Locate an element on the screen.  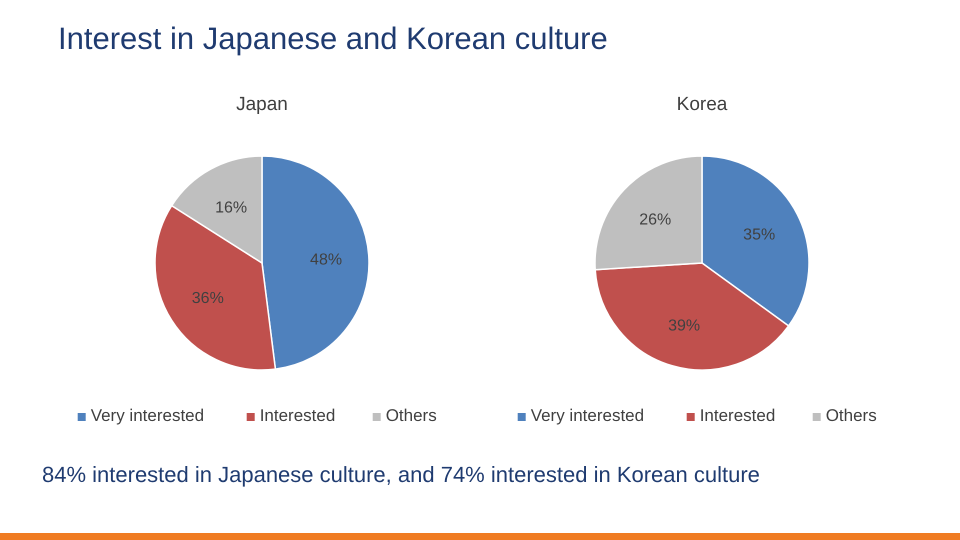
chart-title: Korea is located at coordinates (702, 104).